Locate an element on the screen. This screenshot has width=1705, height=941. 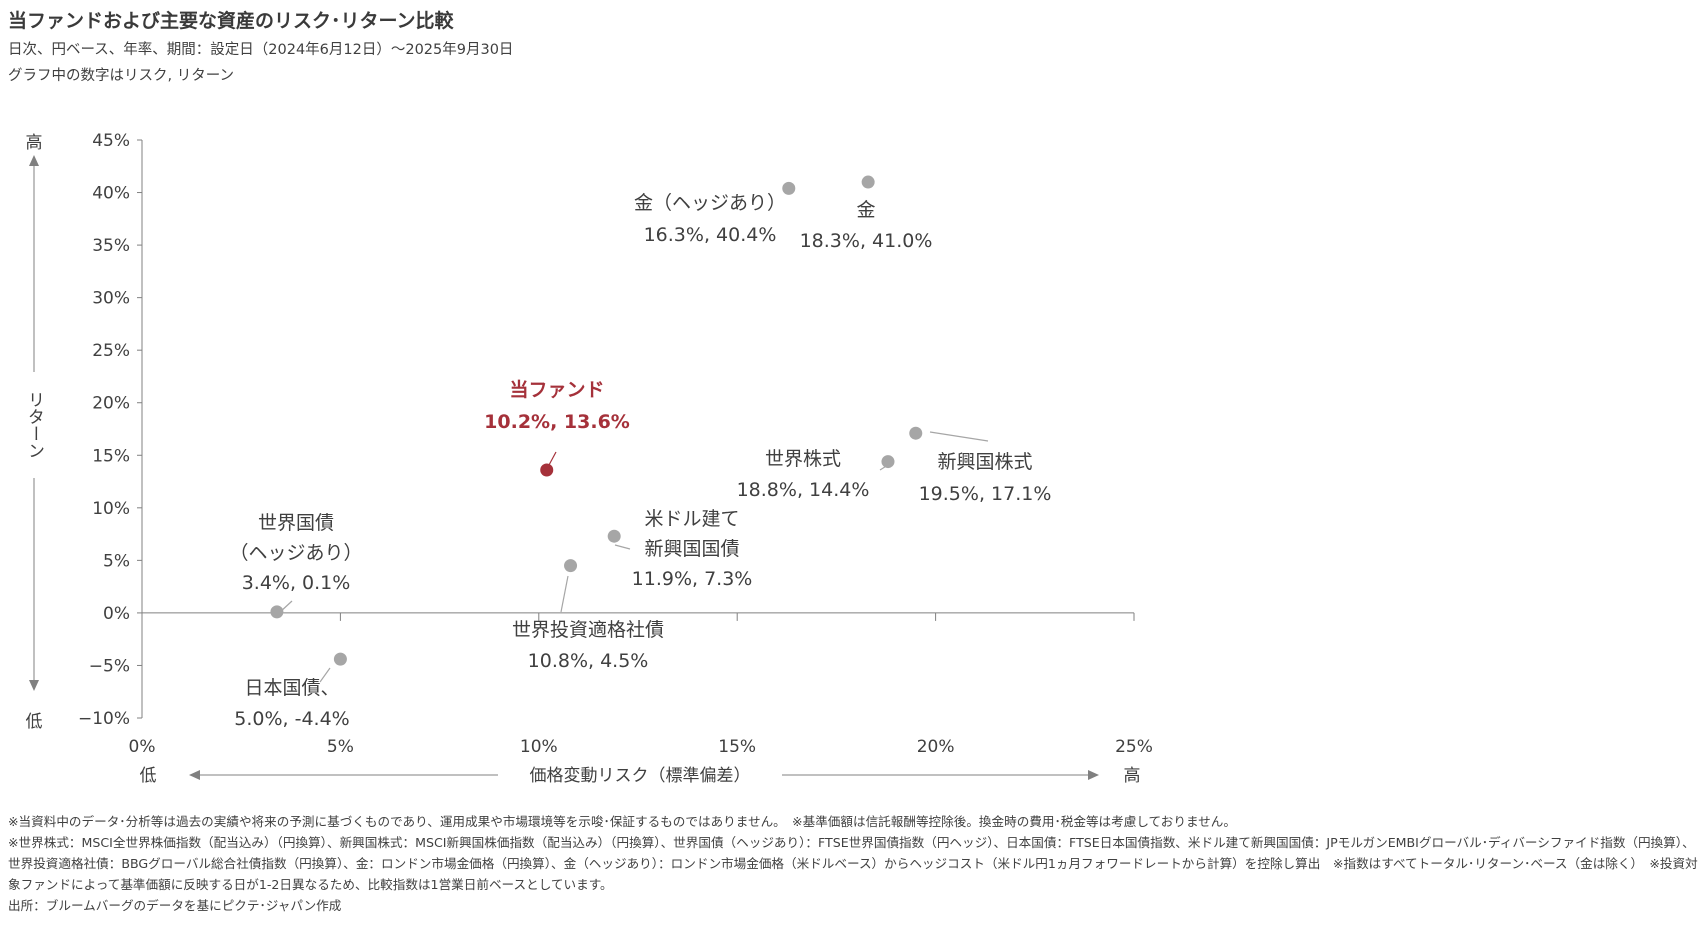
point-label: 当ファンド is located at coordinates (556, 389).